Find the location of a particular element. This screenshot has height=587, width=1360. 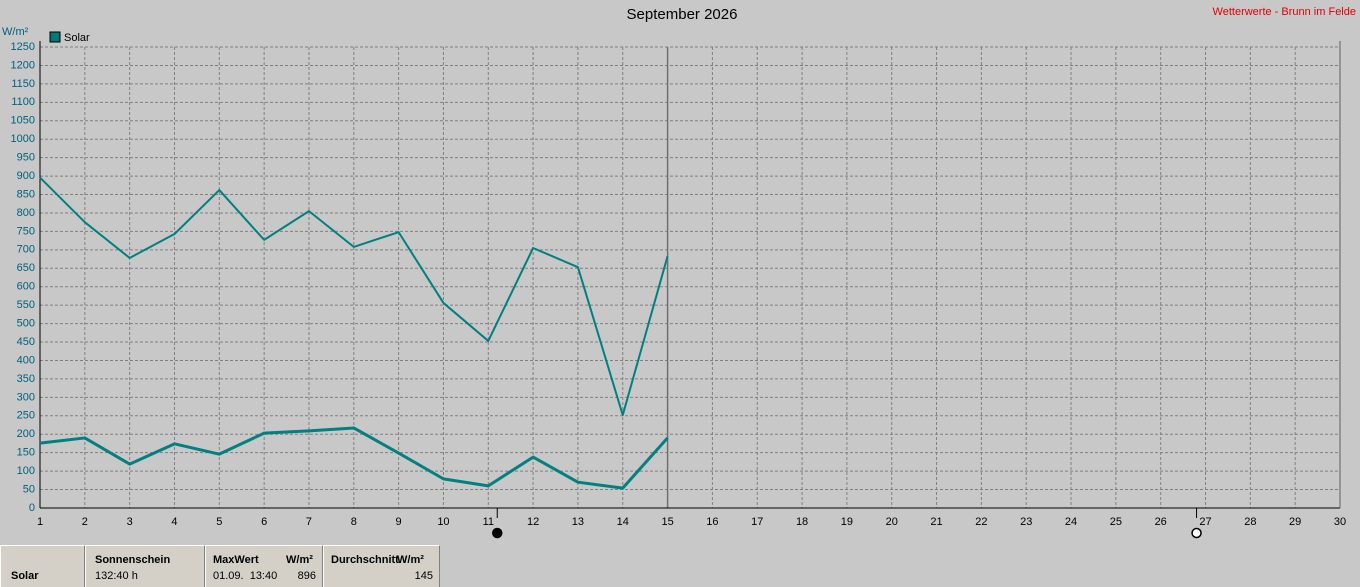

x-tick-label: 12 is located at coordinates (533, 522).